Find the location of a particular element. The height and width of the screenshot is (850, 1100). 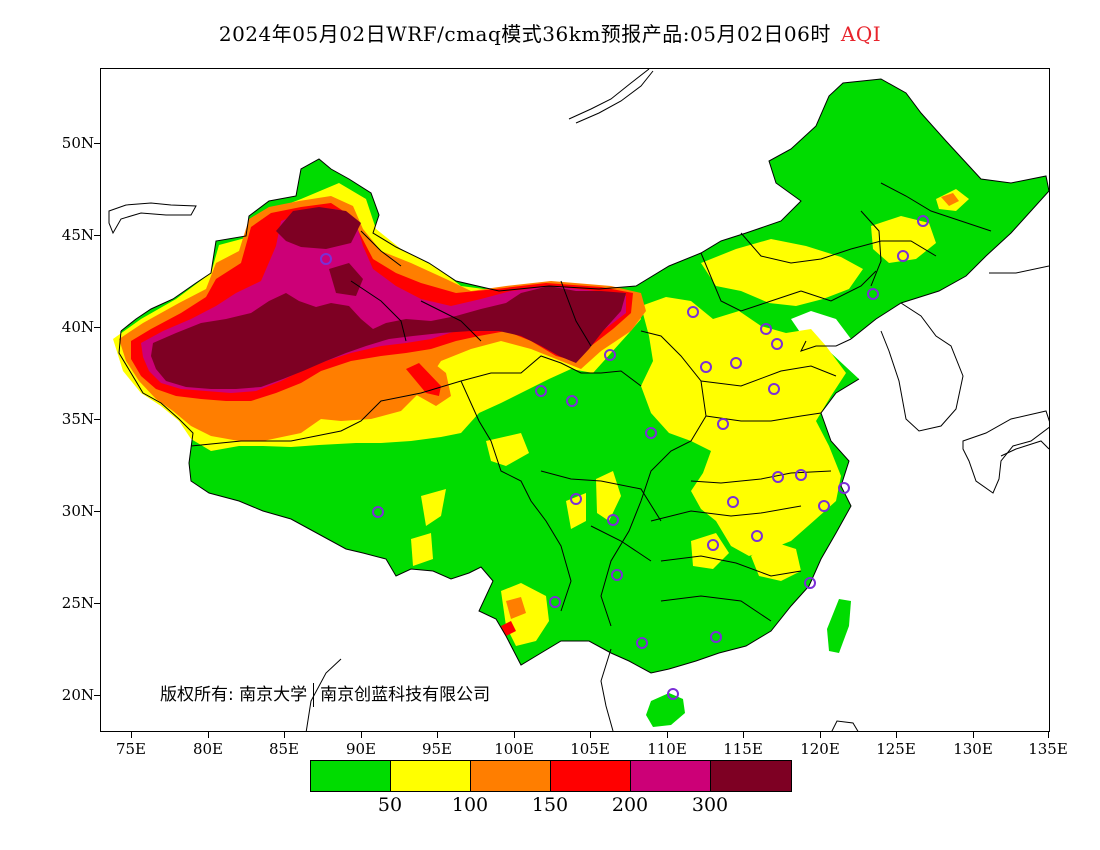

legend-label-150: 150 is located at coordinates (550, 805).